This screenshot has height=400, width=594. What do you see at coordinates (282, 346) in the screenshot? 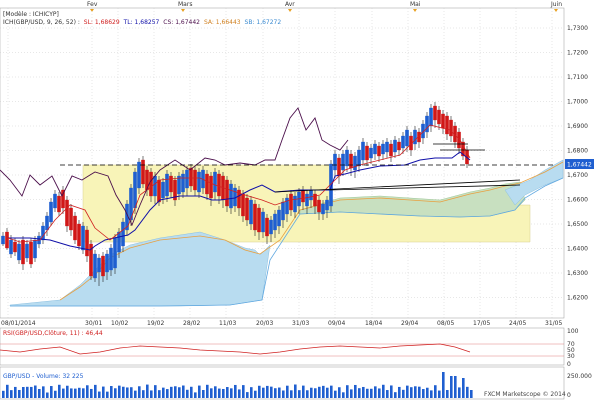
I see `rsi-panel` at bounding box center [282, 346].